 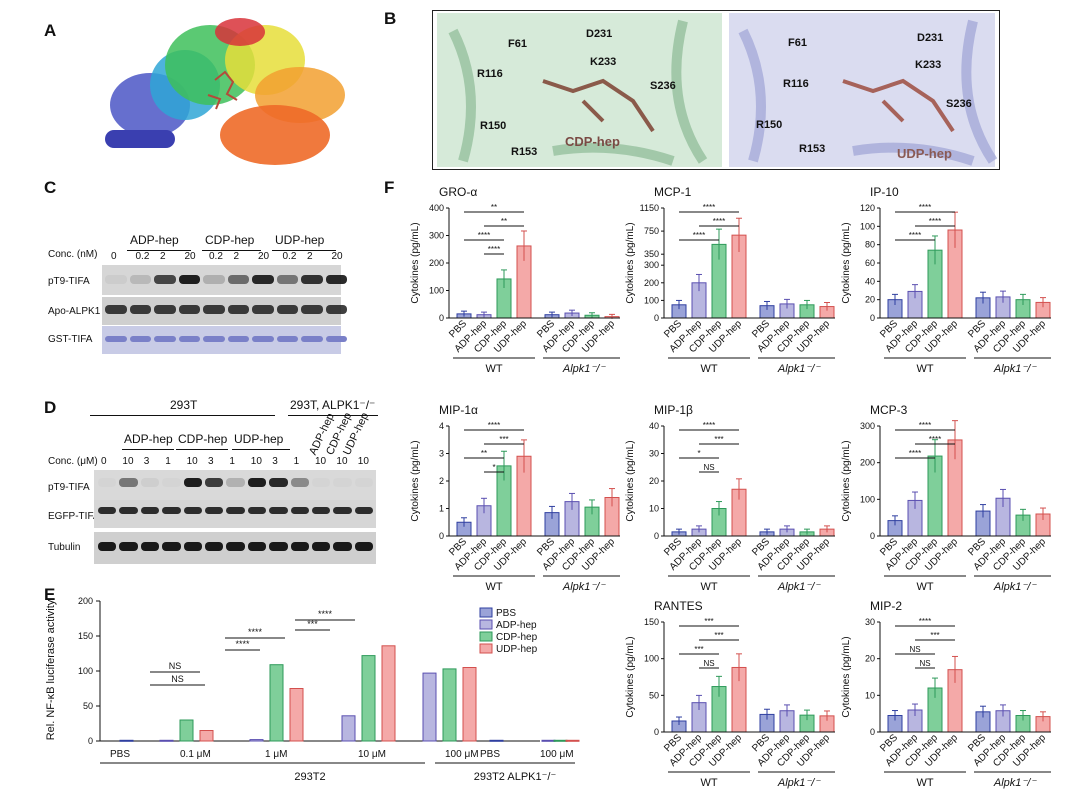 What do you see at coordinates (69, 281) in the screenshot?
I see `blot-row-label: pT9-TIFA` at bounding box center [69, 281].